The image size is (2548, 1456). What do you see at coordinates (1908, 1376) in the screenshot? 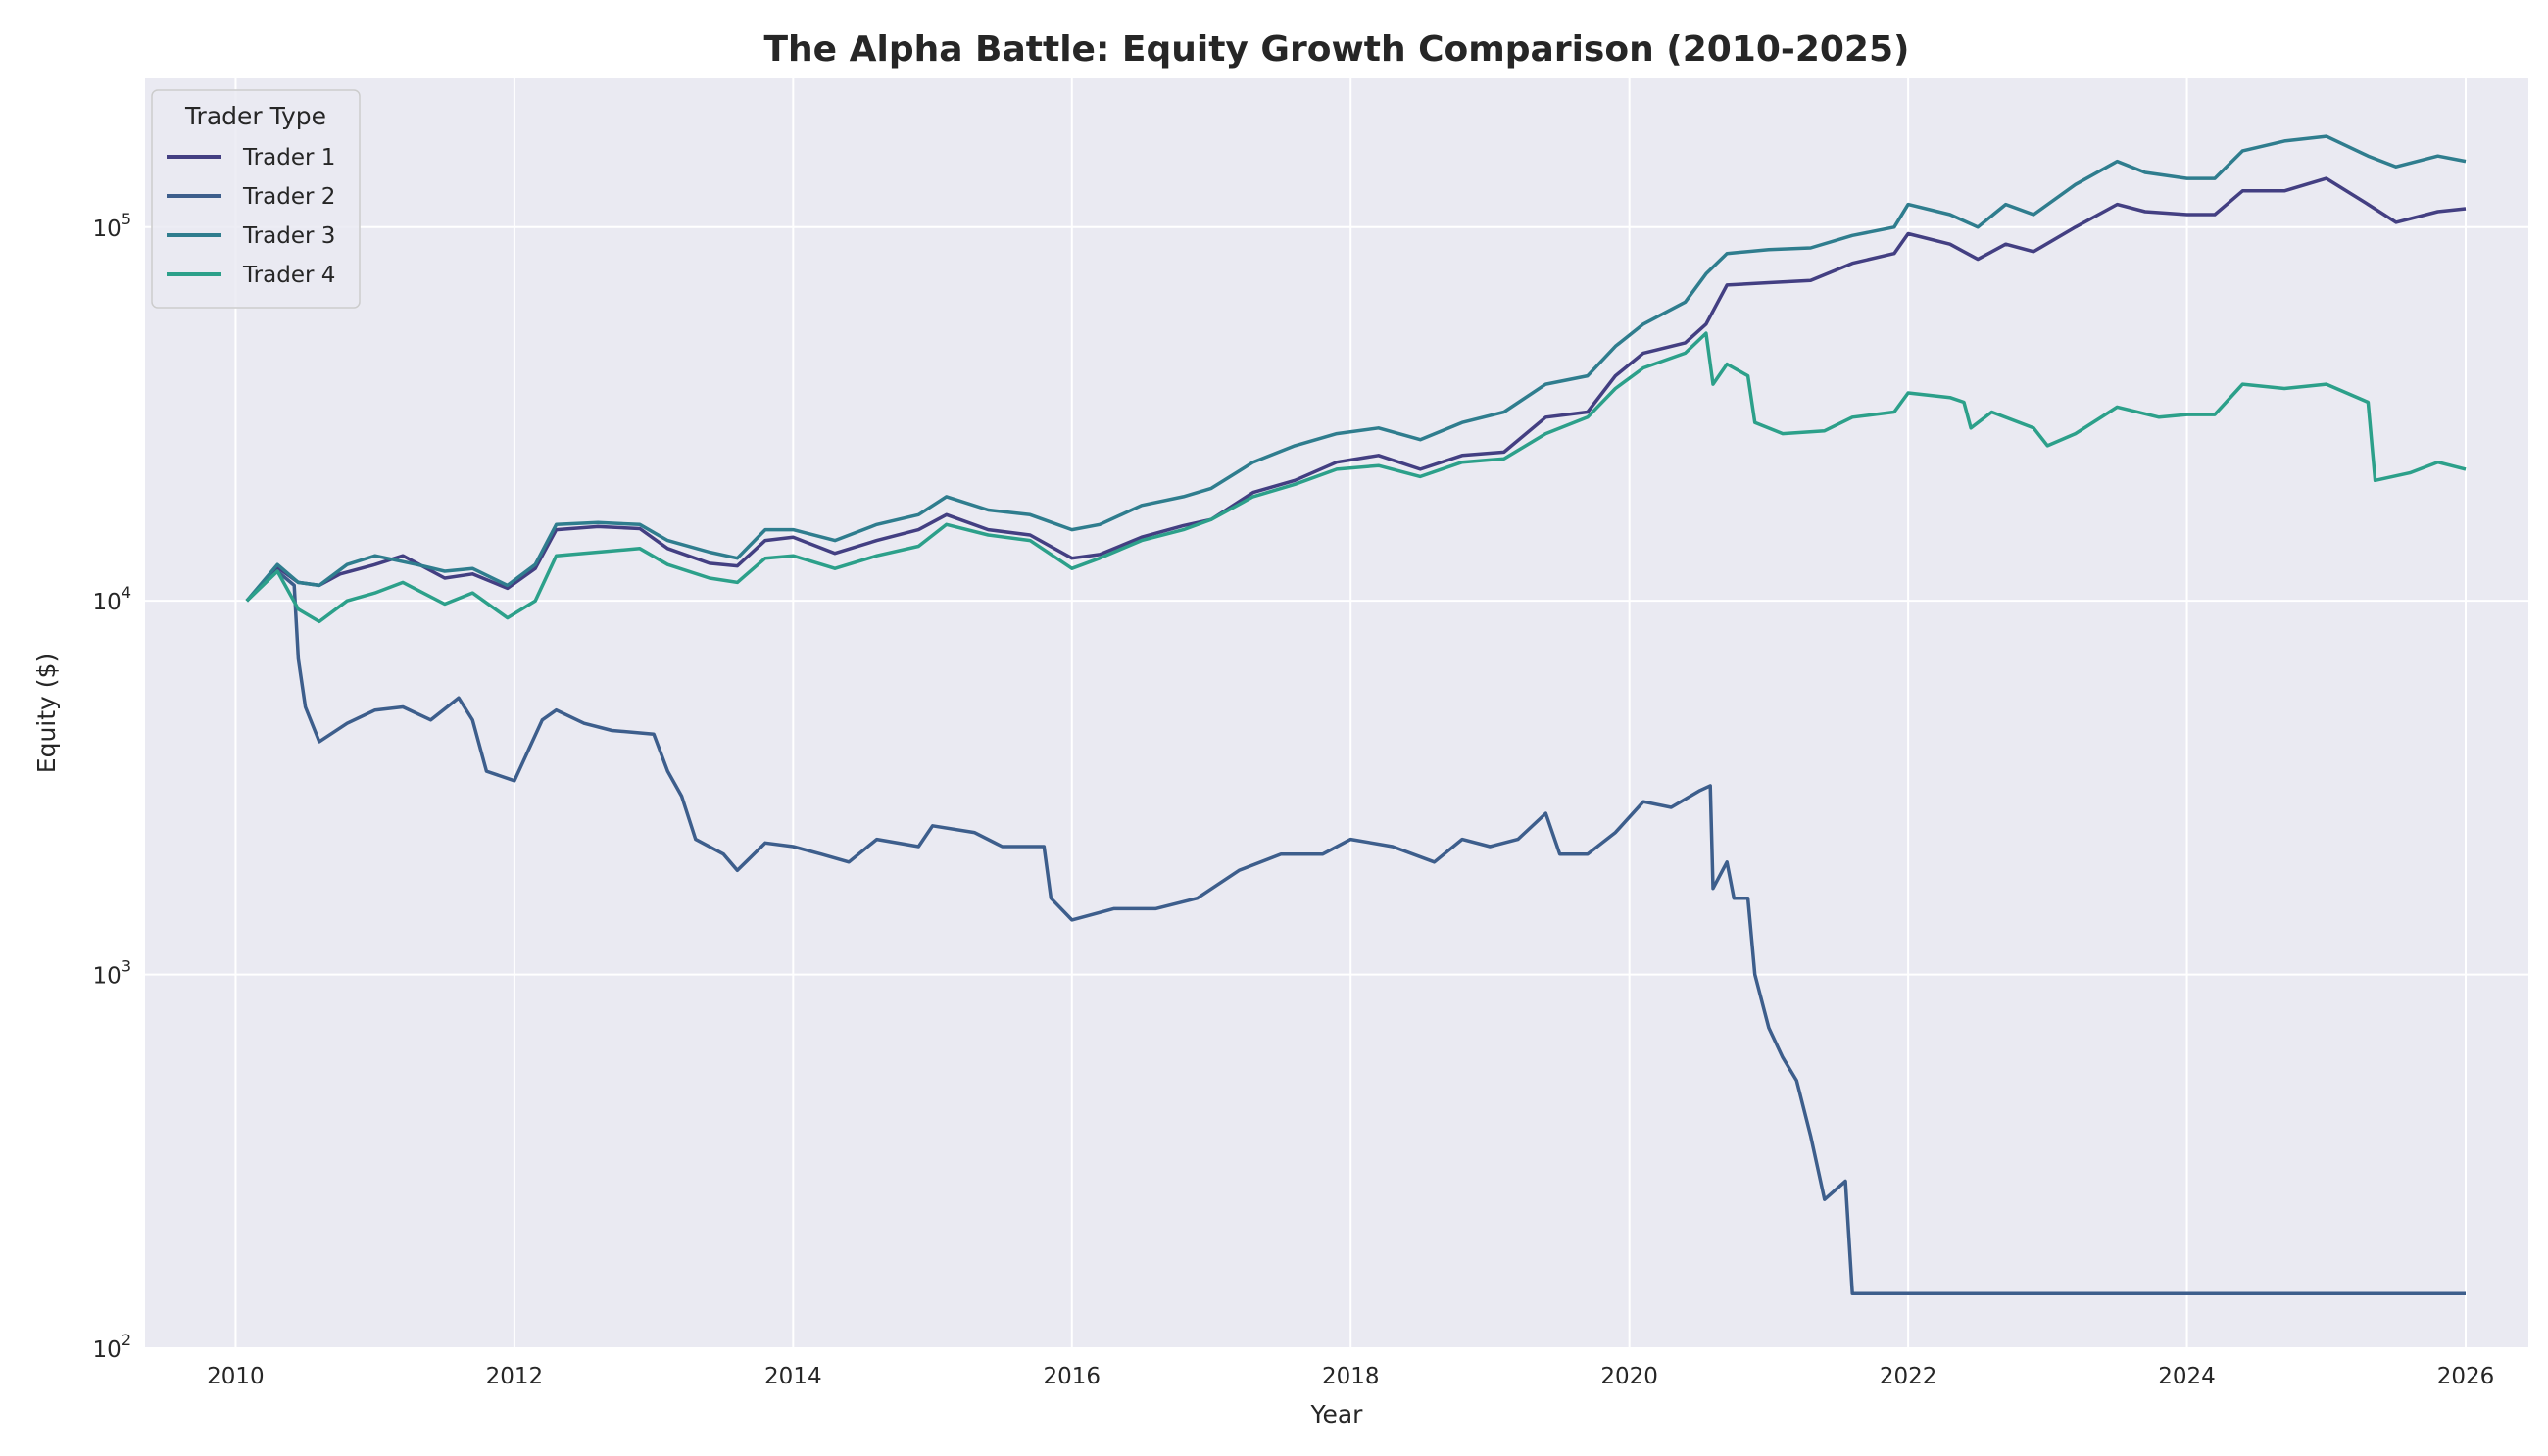
I see `x-tick-label: 2022` at bounding box center [1908, 1376].